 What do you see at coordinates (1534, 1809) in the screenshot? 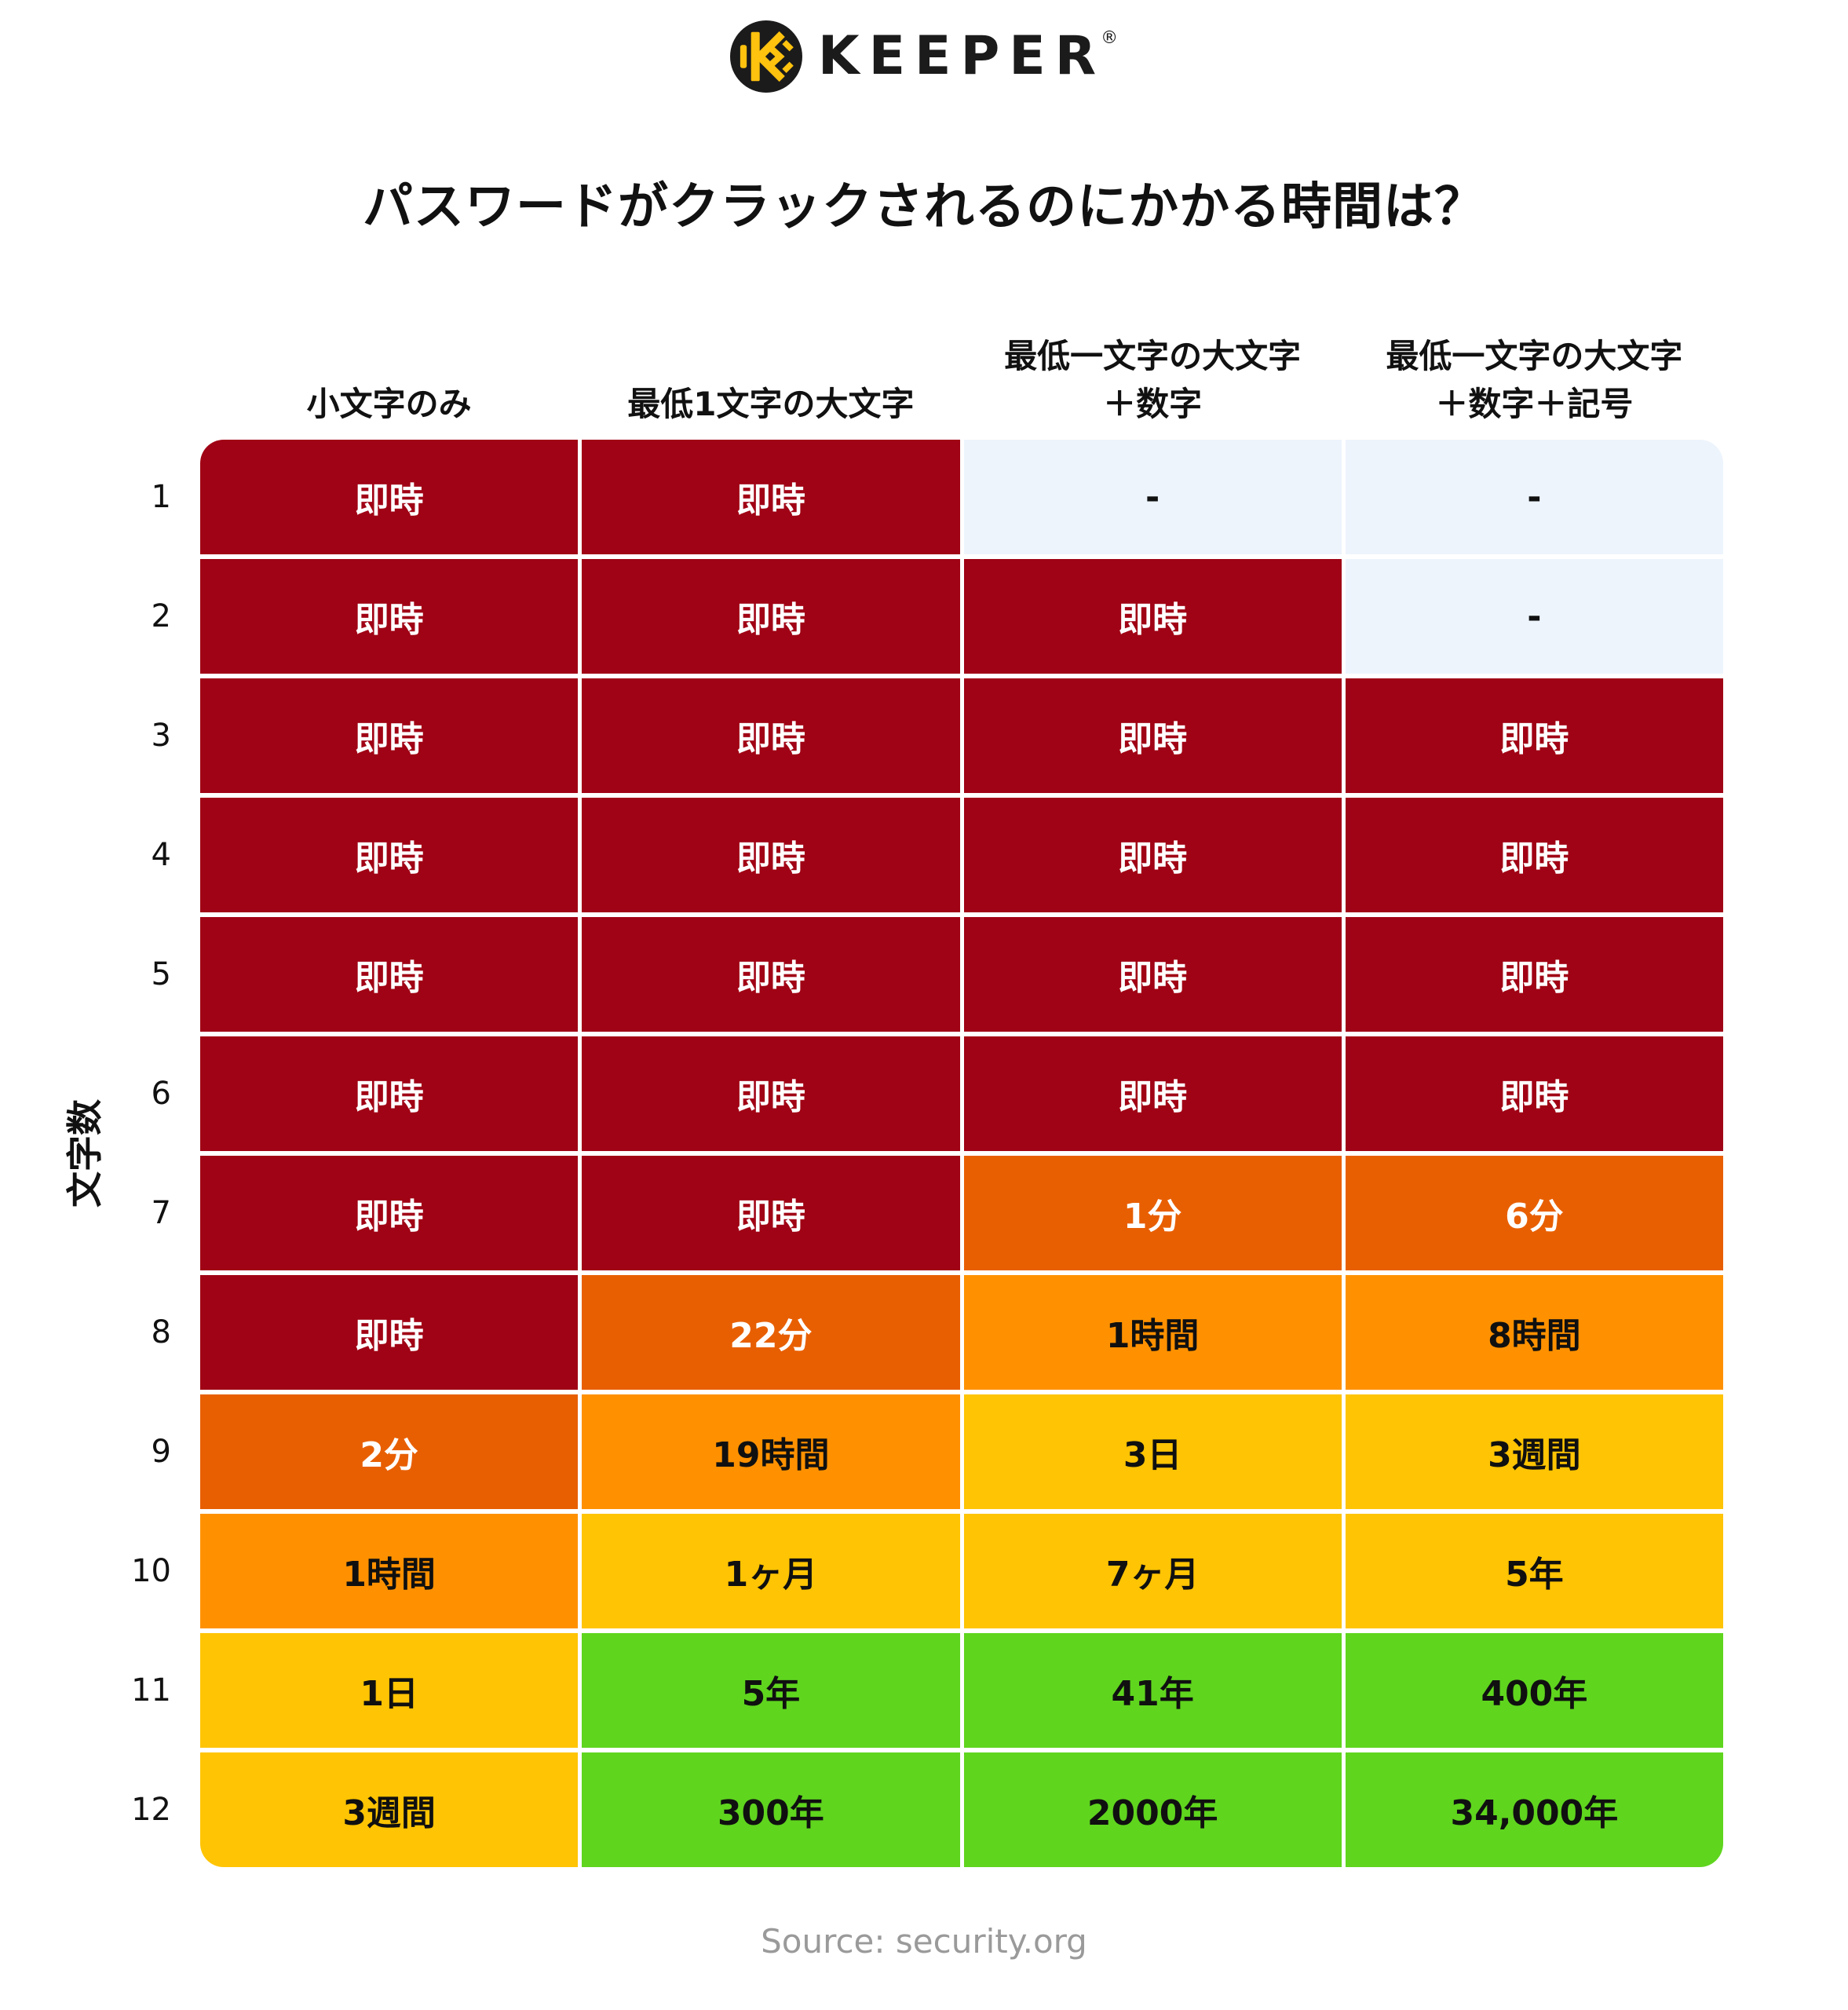
I see `table-cell: 34,000年` at bounding box center [1534, 1809].